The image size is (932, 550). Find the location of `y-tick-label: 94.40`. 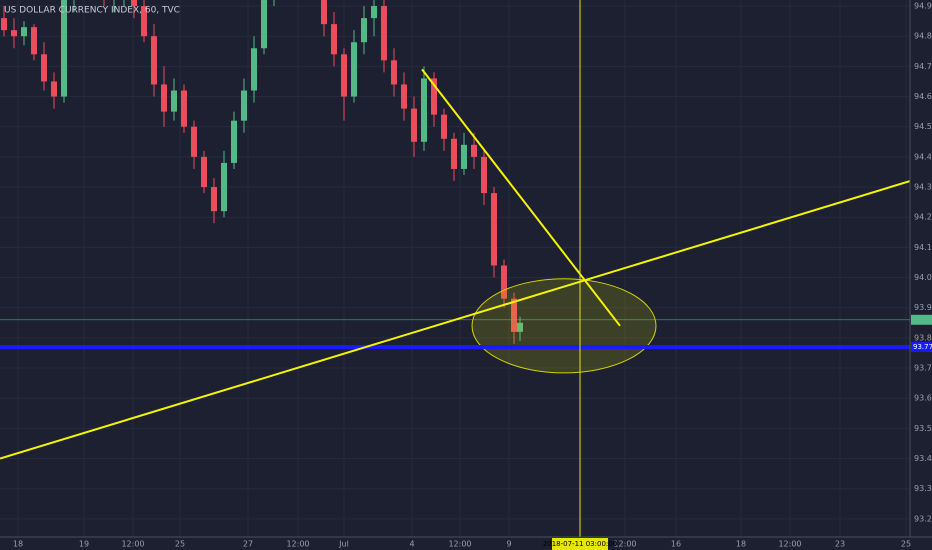

y-tick-label: 94.40 is located at coordinates (923, 156).